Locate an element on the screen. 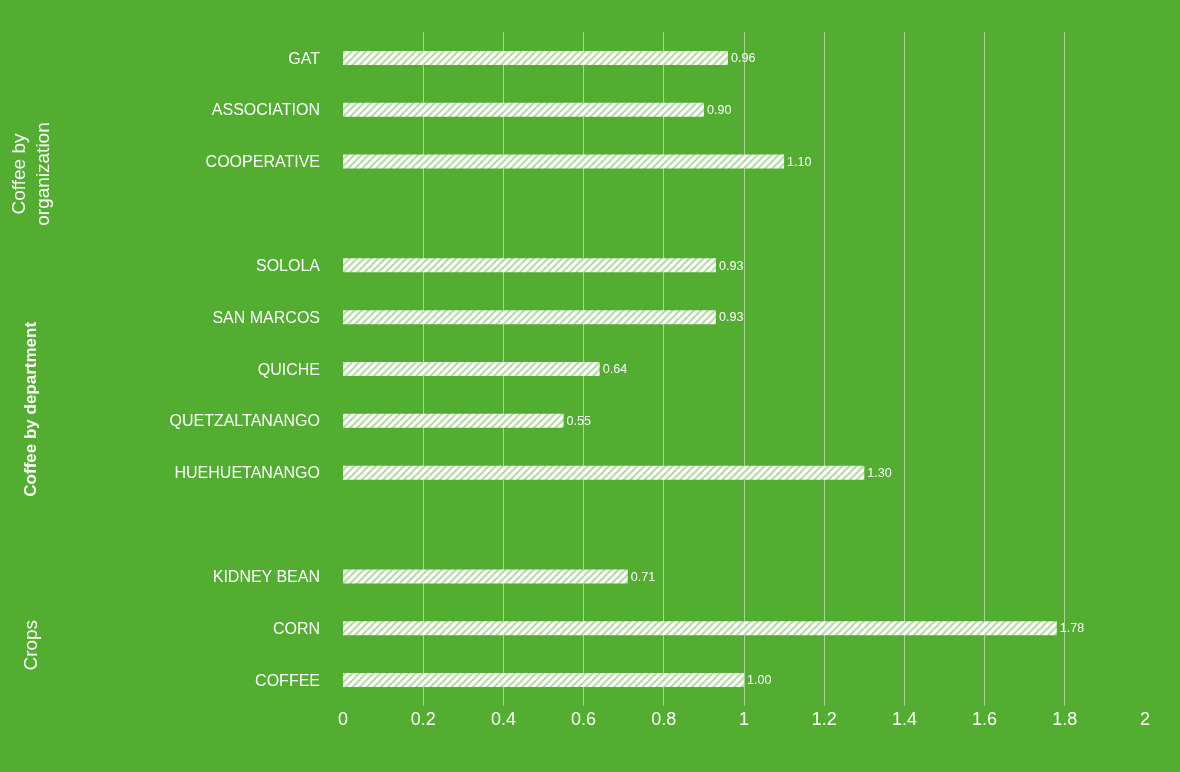  y-tick-label: ASSOCIATION is located at coordinates (265, 110).